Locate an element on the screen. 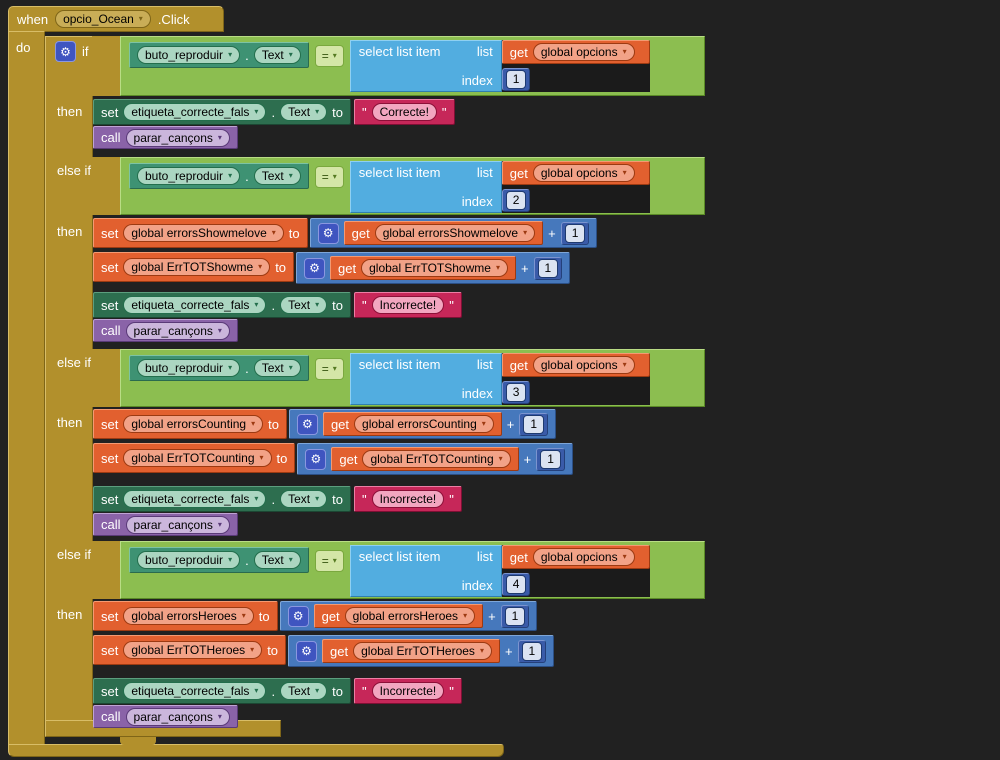 This screenshot has height=760, width=1000. math-plus-block: ⚙ get global ErrTOTHeroes ▾ + 1 is located at coordinates (421, 651).